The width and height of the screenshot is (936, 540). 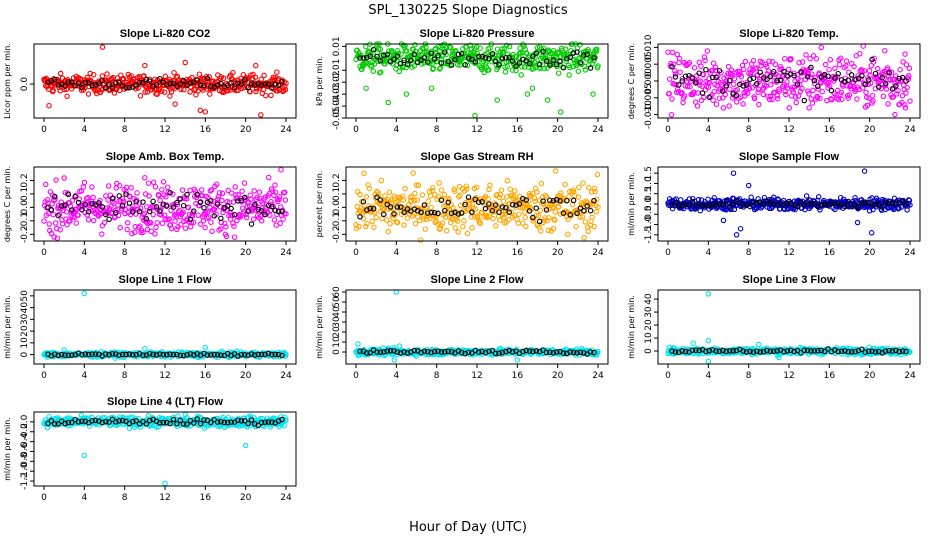 I want to click on x-tick-label: 4, so click(x=708, y=376).